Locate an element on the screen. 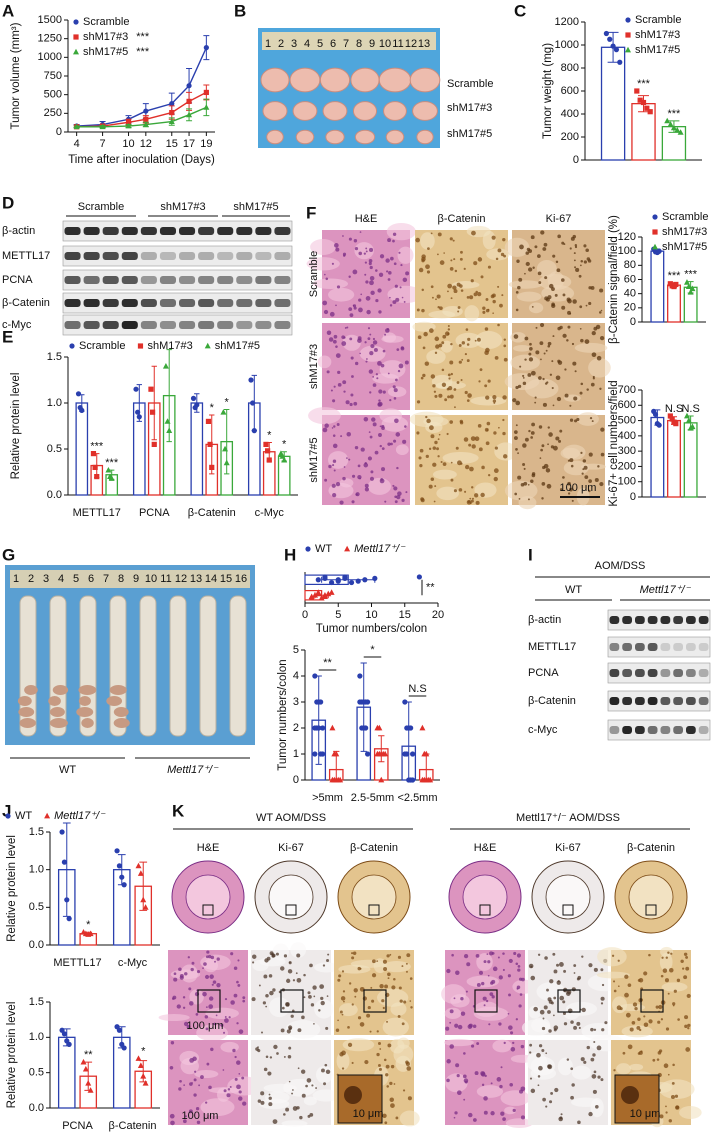 This screenshot has height=1137, width=718. group-label: WT is located at coordinates (67, 770).